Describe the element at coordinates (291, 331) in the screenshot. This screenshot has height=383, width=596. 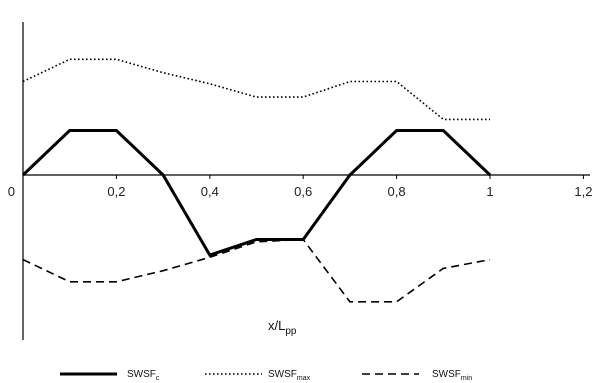
I see `x-axis-label-sub: pp` at that location.